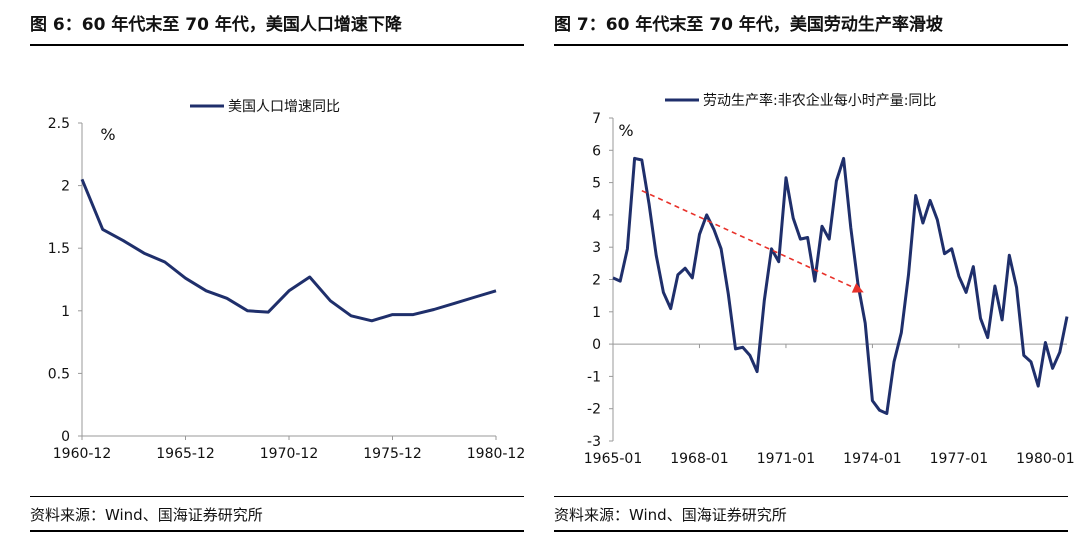  I want to click on y-tick-label: 1.5, so click(59, 249).